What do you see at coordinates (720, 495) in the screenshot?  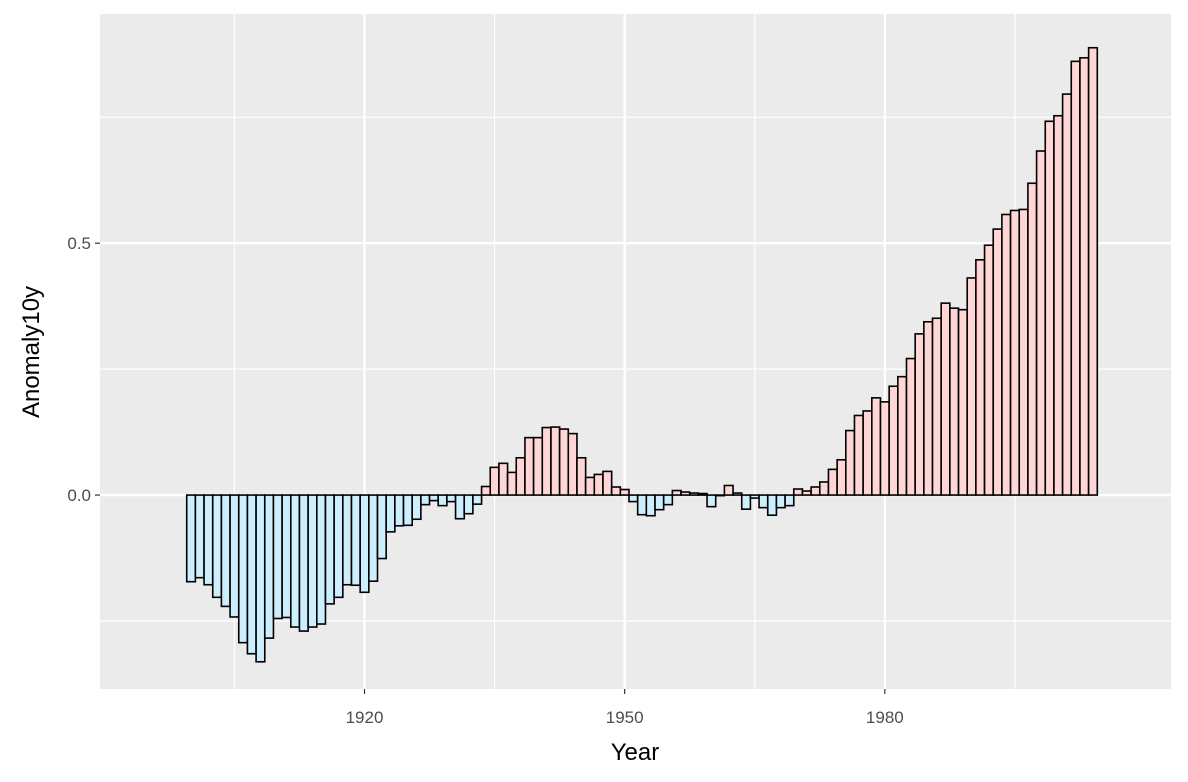 I see `bar-1961` at bounding box center [720, 495].